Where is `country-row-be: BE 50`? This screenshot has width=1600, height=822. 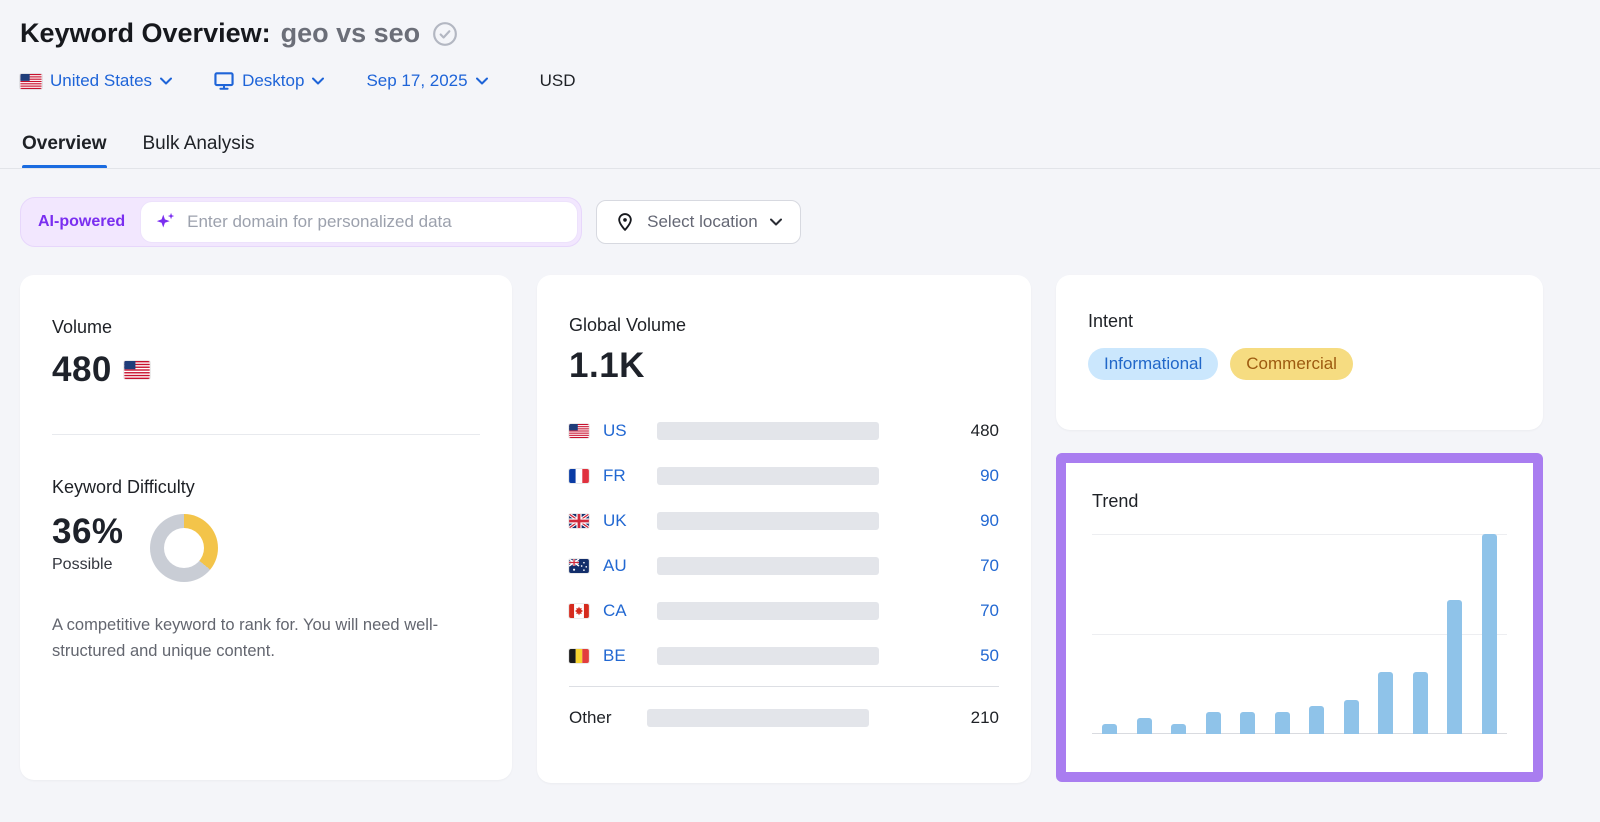 country-row-be: BE 50 is located at coordinates (784, 655).